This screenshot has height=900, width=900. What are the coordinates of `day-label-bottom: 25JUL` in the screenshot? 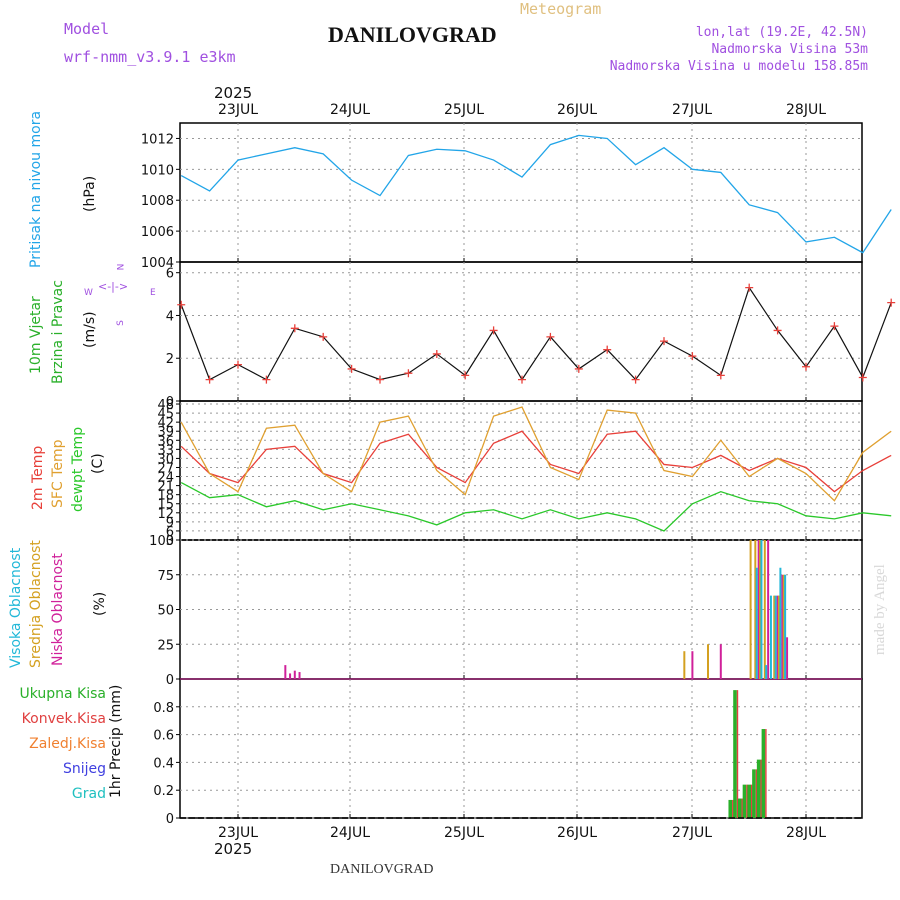 It's located at (464, 833).